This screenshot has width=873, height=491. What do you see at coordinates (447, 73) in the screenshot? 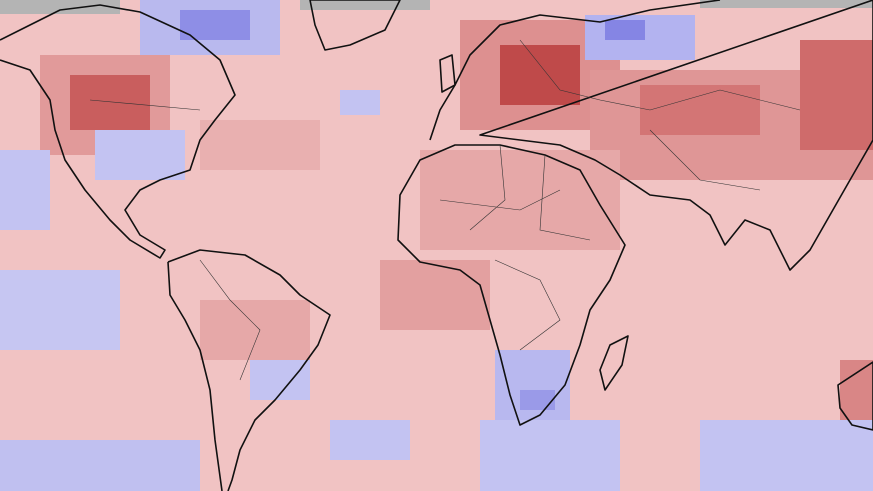
I see `british-isles` at bounding box center [447, 73].